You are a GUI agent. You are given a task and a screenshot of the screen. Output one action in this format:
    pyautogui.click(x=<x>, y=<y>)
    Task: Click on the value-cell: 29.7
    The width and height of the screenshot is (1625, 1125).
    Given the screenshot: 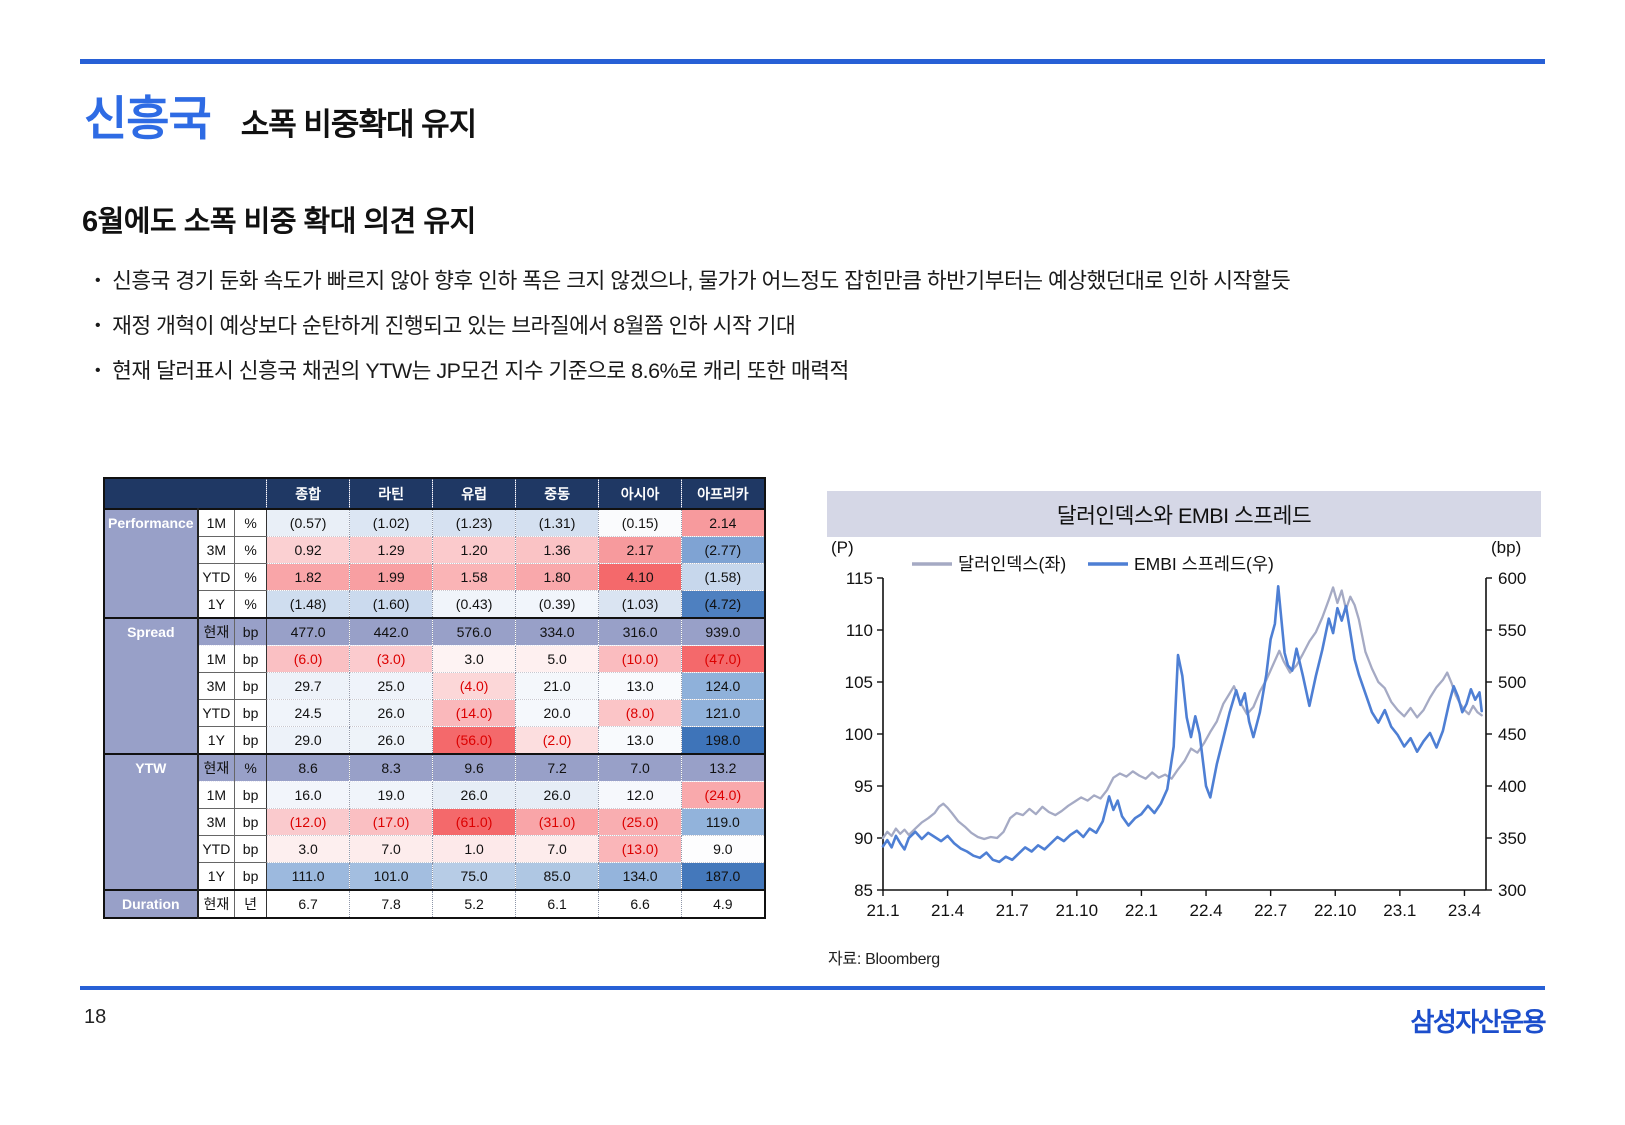 What is the action you would take?
    pyautogui.click(x=308, y=686)
    